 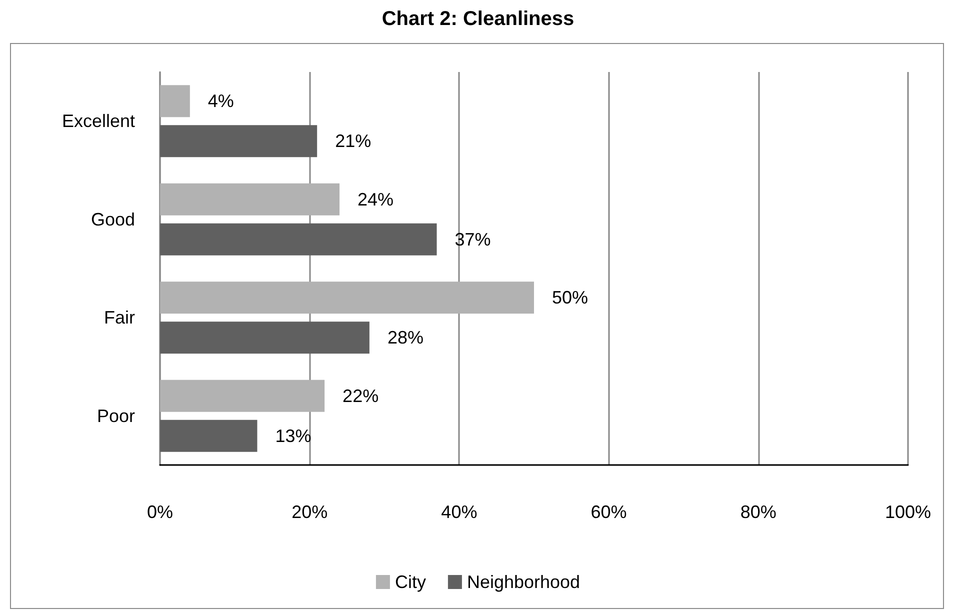 What do you see at coordinates (472, 239) in the screenshot?
I see `data-label: 37%` at bounding box center [472, 239].